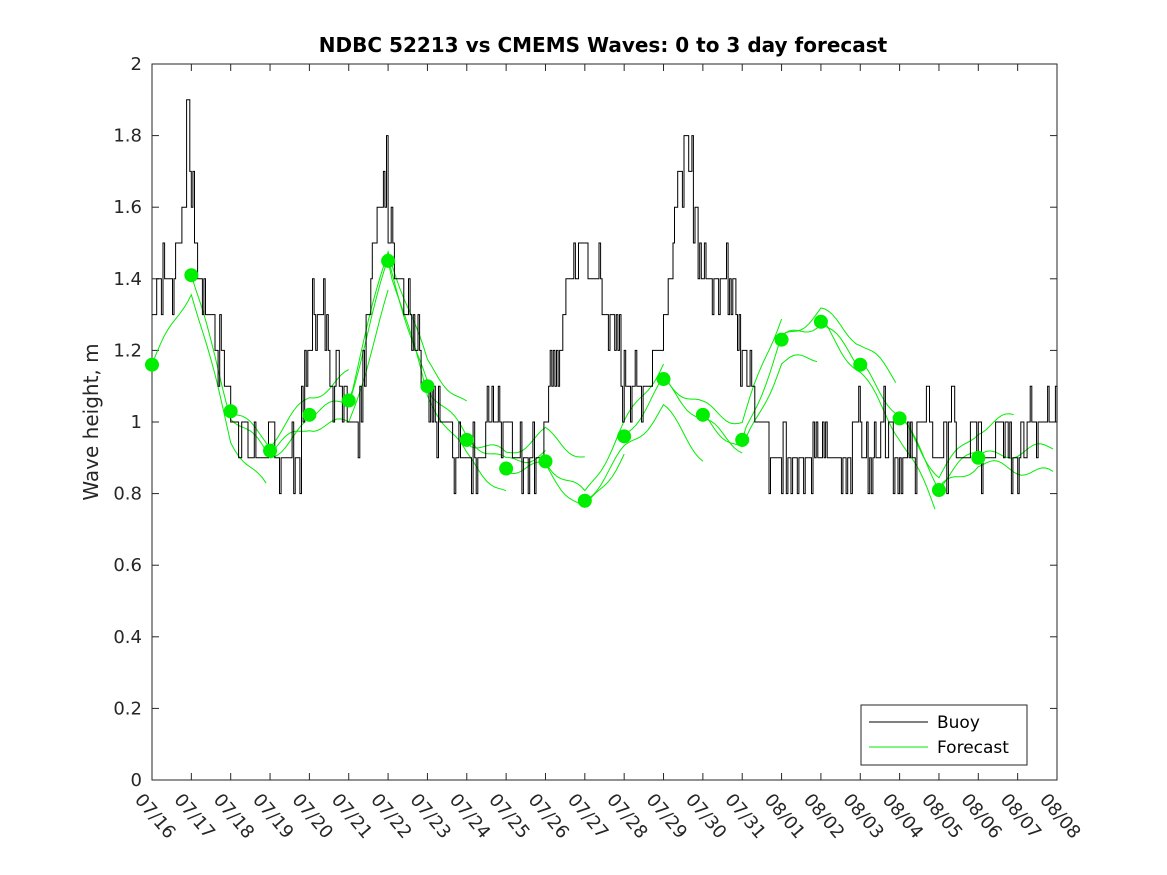 This screenshot has width=1167, height=875. What do you see at coordinates (1020, 816) in the screenshot?
I see `x-tick-label: 08/07` at bounding box center [1020, 816].